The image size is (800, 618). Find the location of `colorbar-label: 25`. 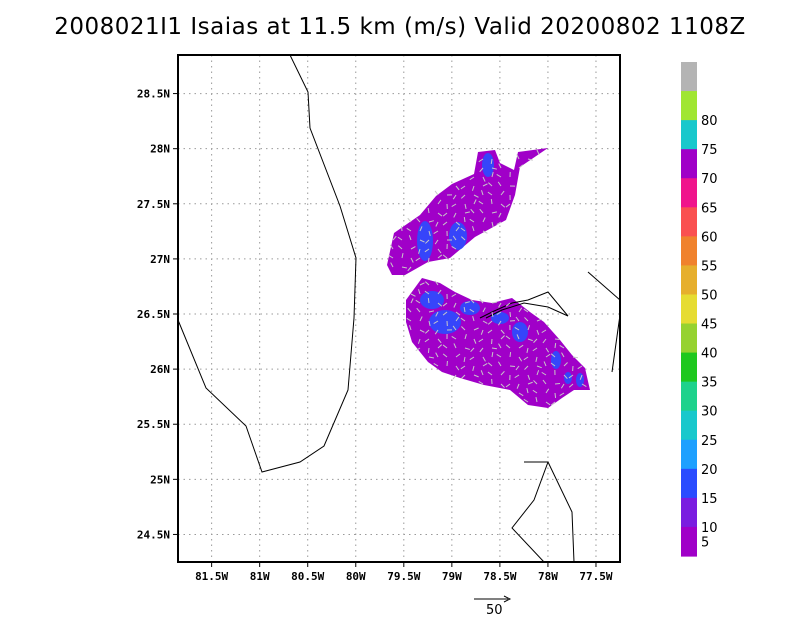

colorbar-label: 25 is located at coordinates (709, 441).